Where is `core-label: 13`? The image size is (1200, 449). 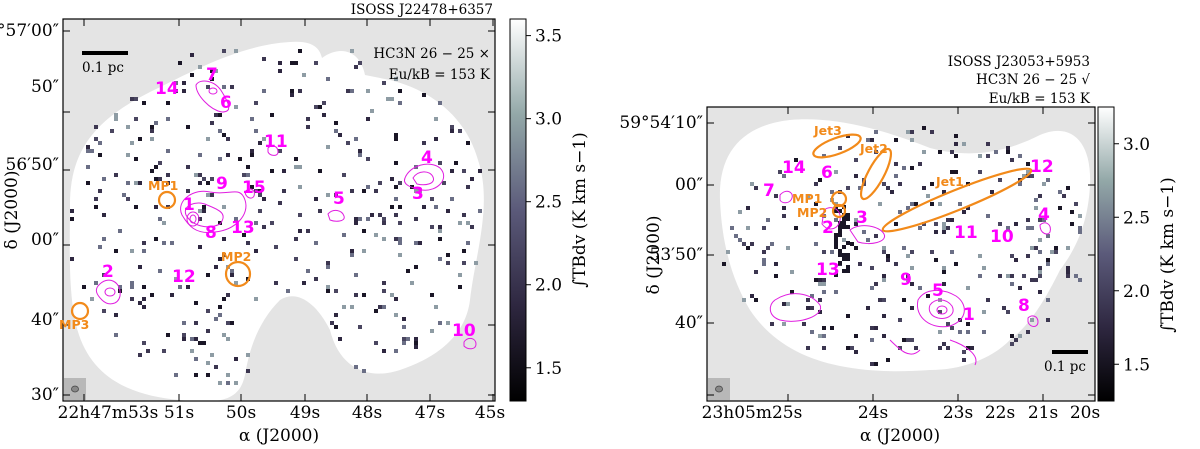
core-label: 13 is located at coordinates (828, 270).